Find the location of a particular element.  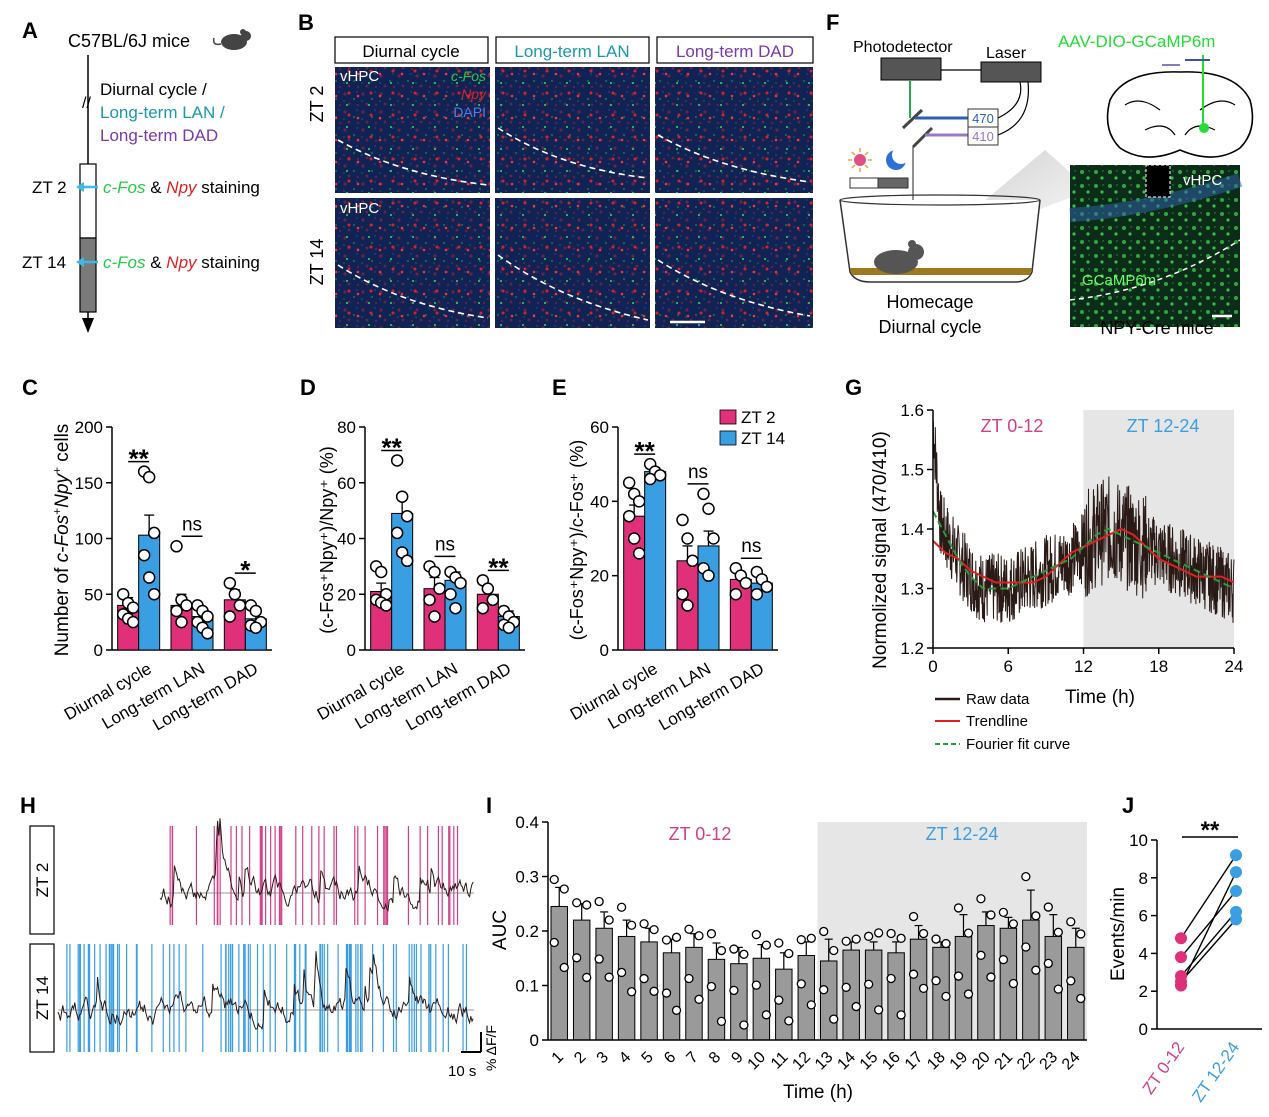

x-tick-label: 5 is located at coordinates (648, 1058).